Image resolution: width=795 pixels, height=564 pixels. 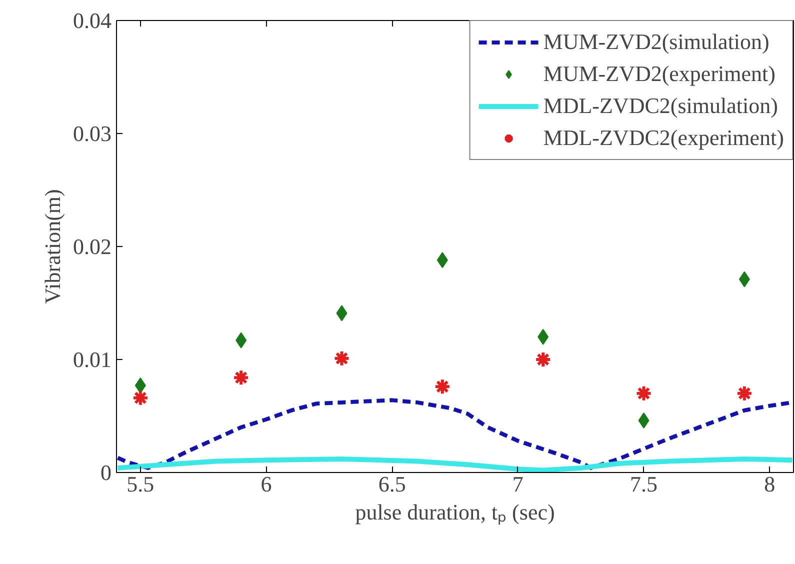 I want to click on y-tick-label: 0, so click(x=106, y=472).